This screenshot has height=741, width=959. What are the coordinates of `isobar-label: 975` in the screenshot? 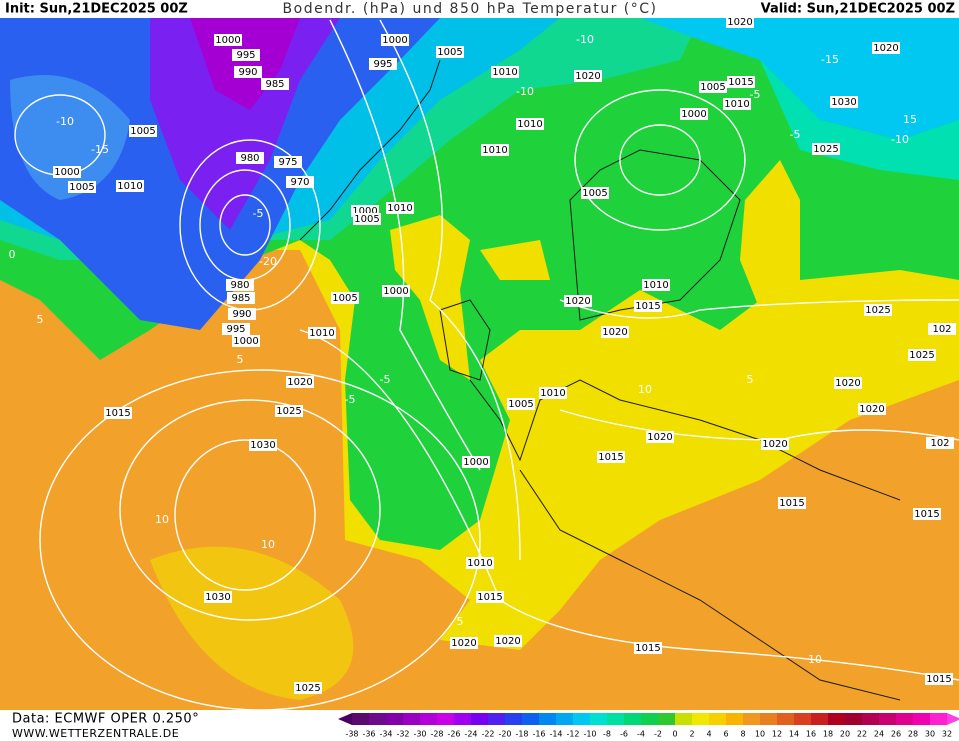 It's located at (288, 162).